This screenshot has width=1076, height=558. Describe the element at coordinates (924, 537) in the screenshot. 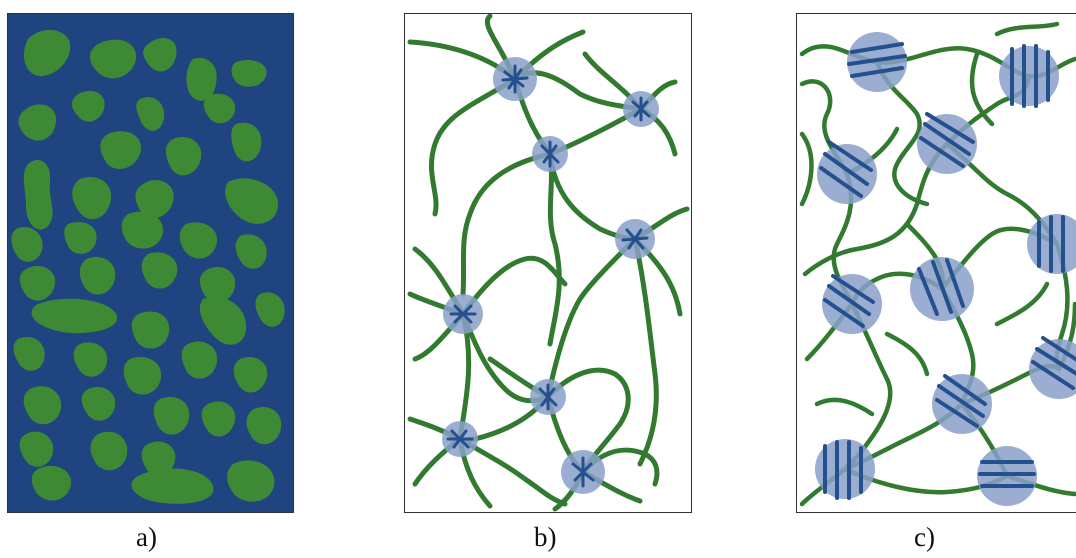

I see `caption-c: c)` at that location.